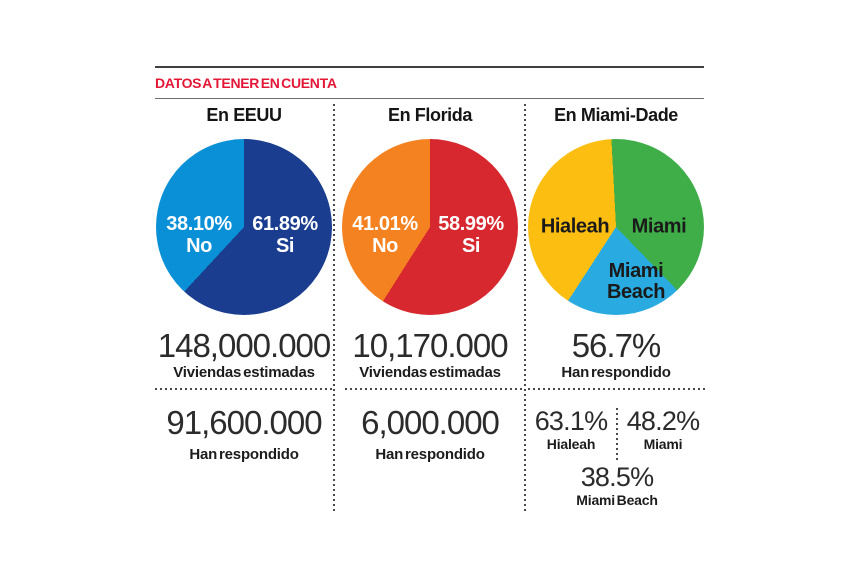 Image resolution: width=855 pixels, height=570 pixels. What do you see at coordinates (636, 281) in the screenshot?
I see `pie-slice-label-miami-beach: Miami Beach` at bounding box center [636, 281].